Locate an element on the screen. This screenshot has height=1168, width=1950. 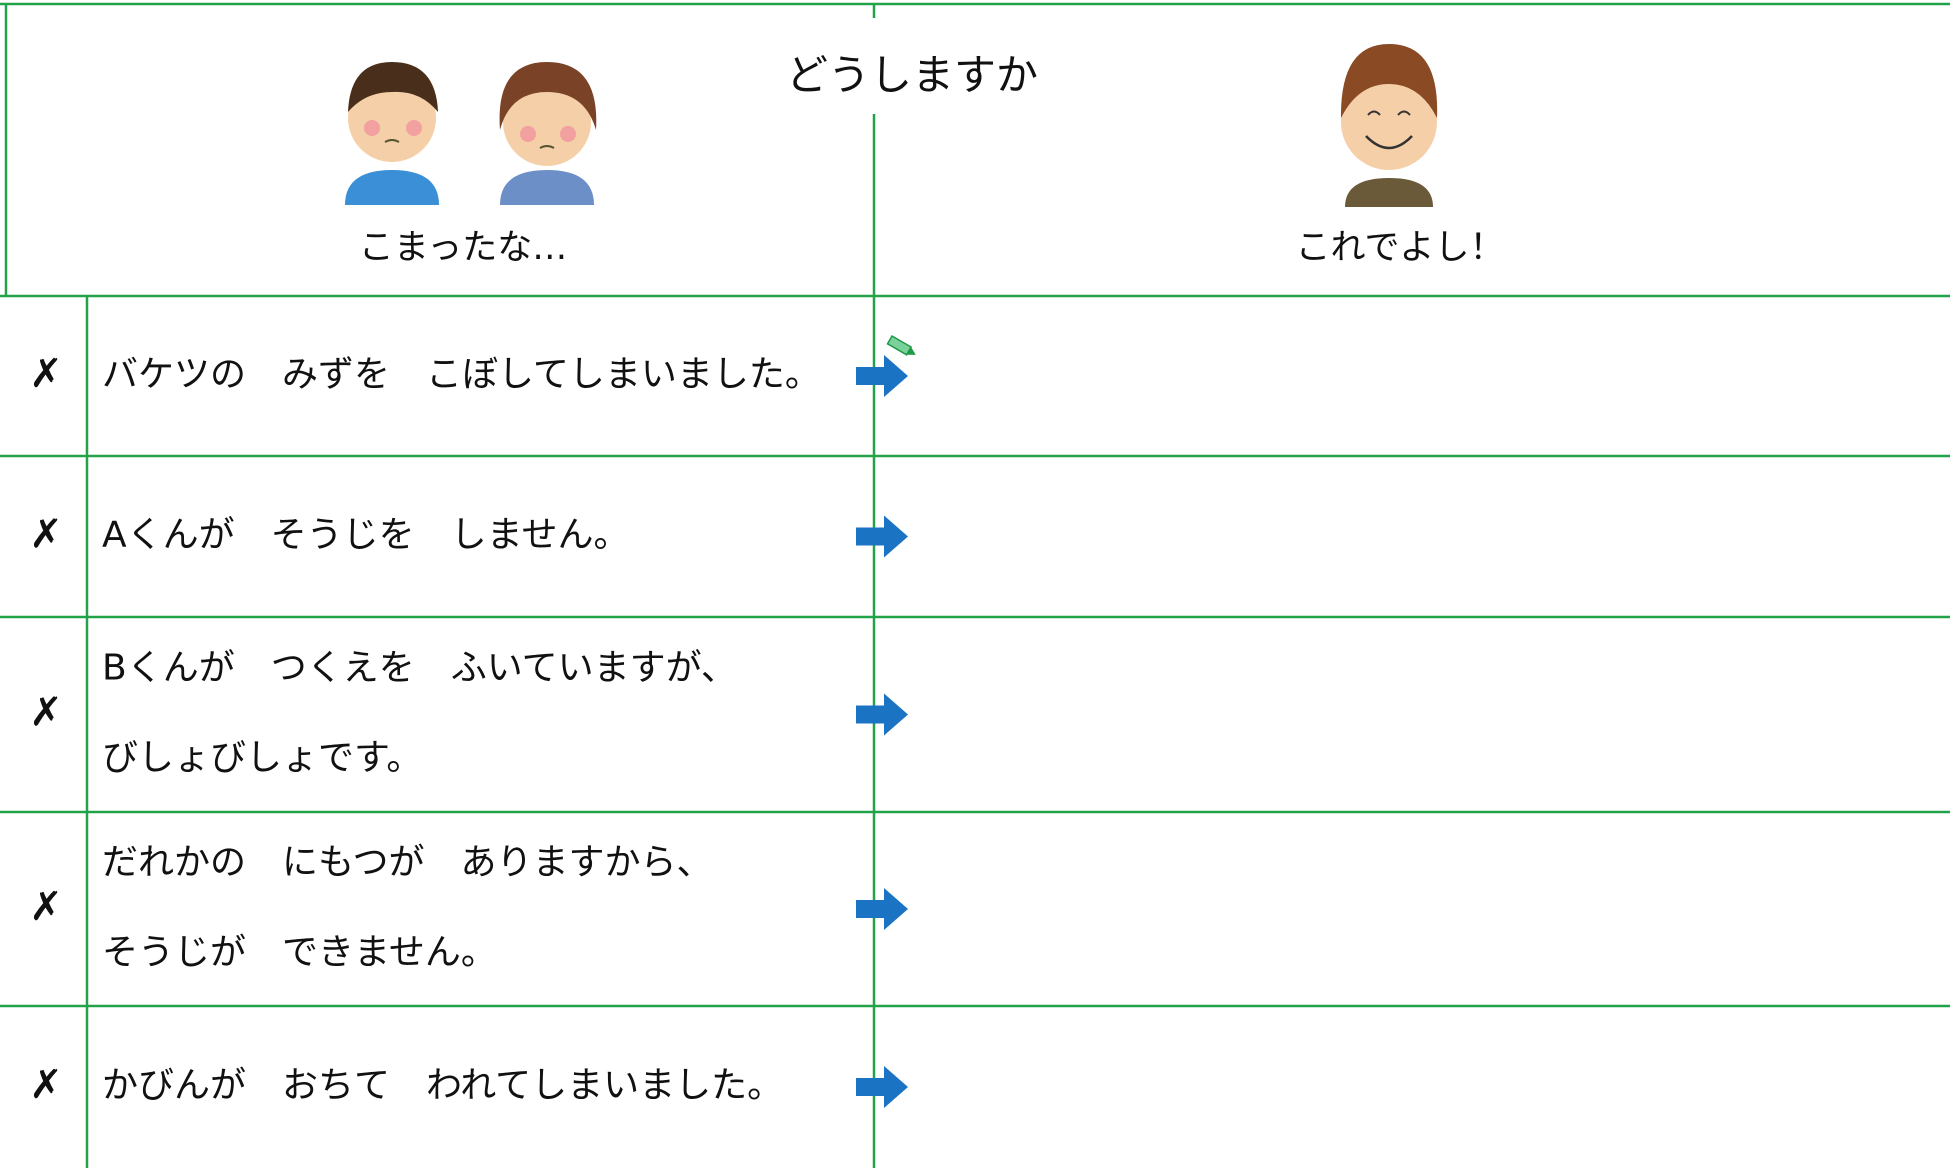
problem-text: だれかの にもつが ありますから、 is located at coordinates (407, 862).